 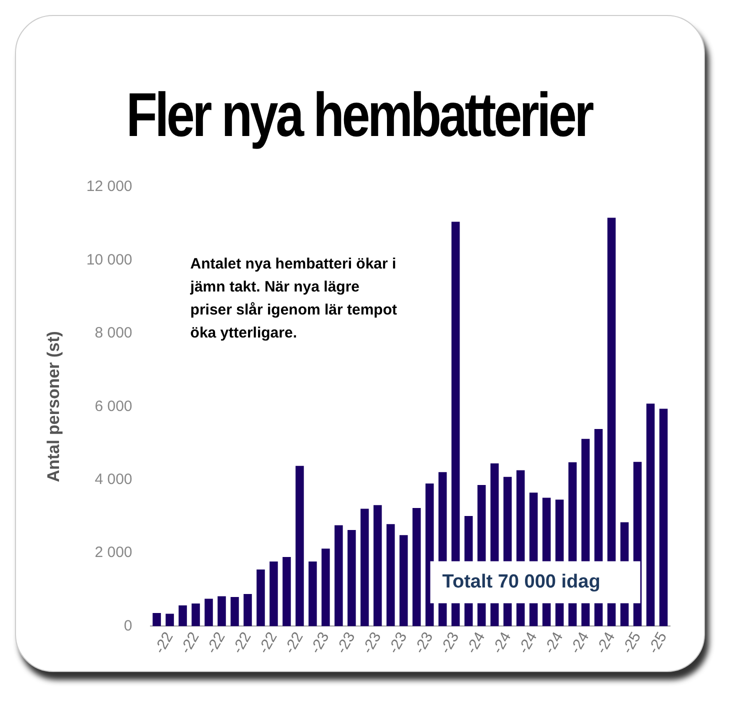 What do you see at coordinates (113, 333) in the screenshot?
I see `y-tick-label: 8 000` at bounding box center [113, 333].